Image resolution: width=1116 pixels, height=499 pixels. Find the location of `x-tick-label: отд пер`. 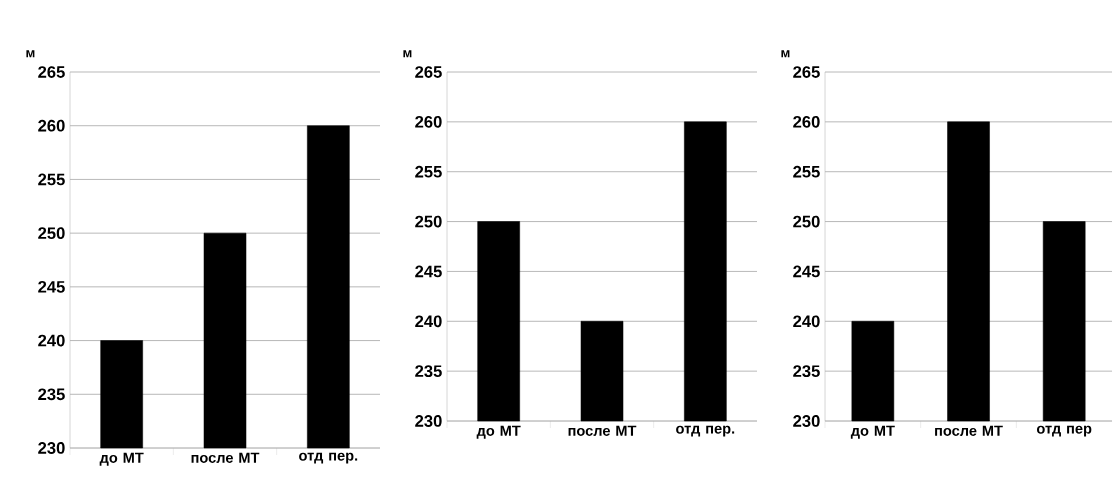

x-tick-label: отд пер is located at coordinates (1064, 431).